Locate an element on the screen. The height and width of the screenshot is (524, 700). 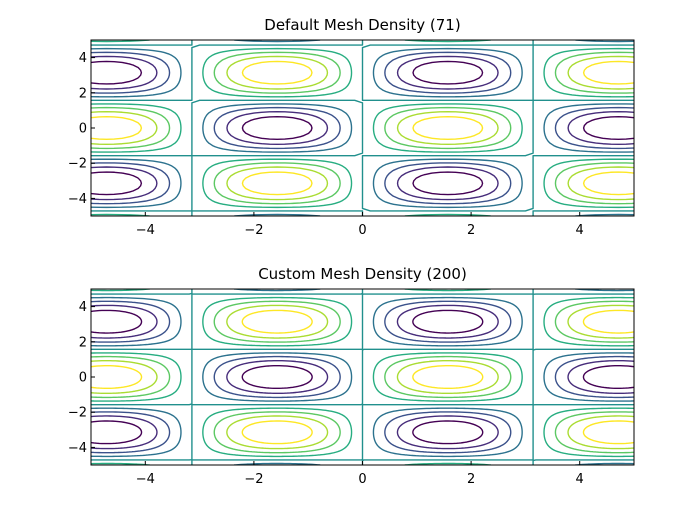
chart-title: Default Mesh Density (71) is located at coordinates (362, 25).